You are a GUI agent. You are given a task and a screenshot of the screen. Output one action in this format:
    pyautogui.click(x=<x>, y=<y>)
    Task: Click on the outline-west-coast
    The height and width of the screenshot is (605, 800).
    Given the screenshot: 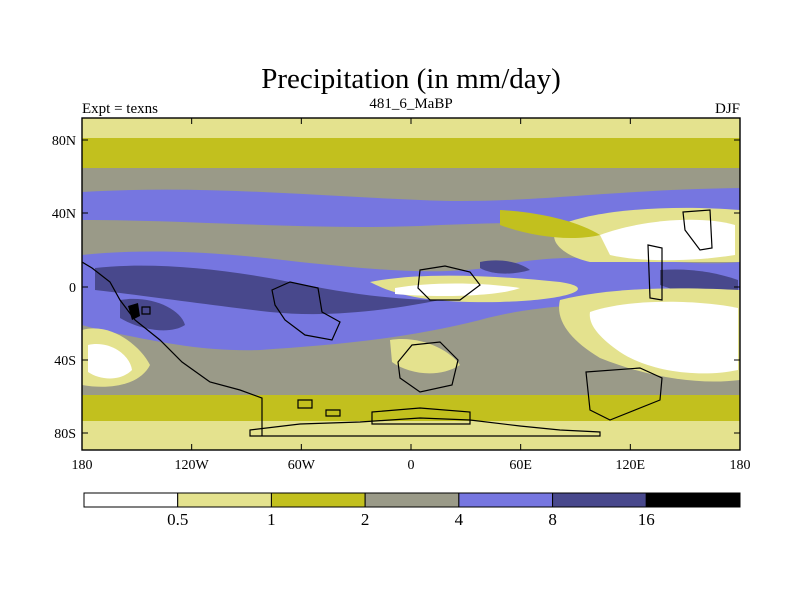 What is the action you would take?
    pyautogui.click(x=172, y=348)
    